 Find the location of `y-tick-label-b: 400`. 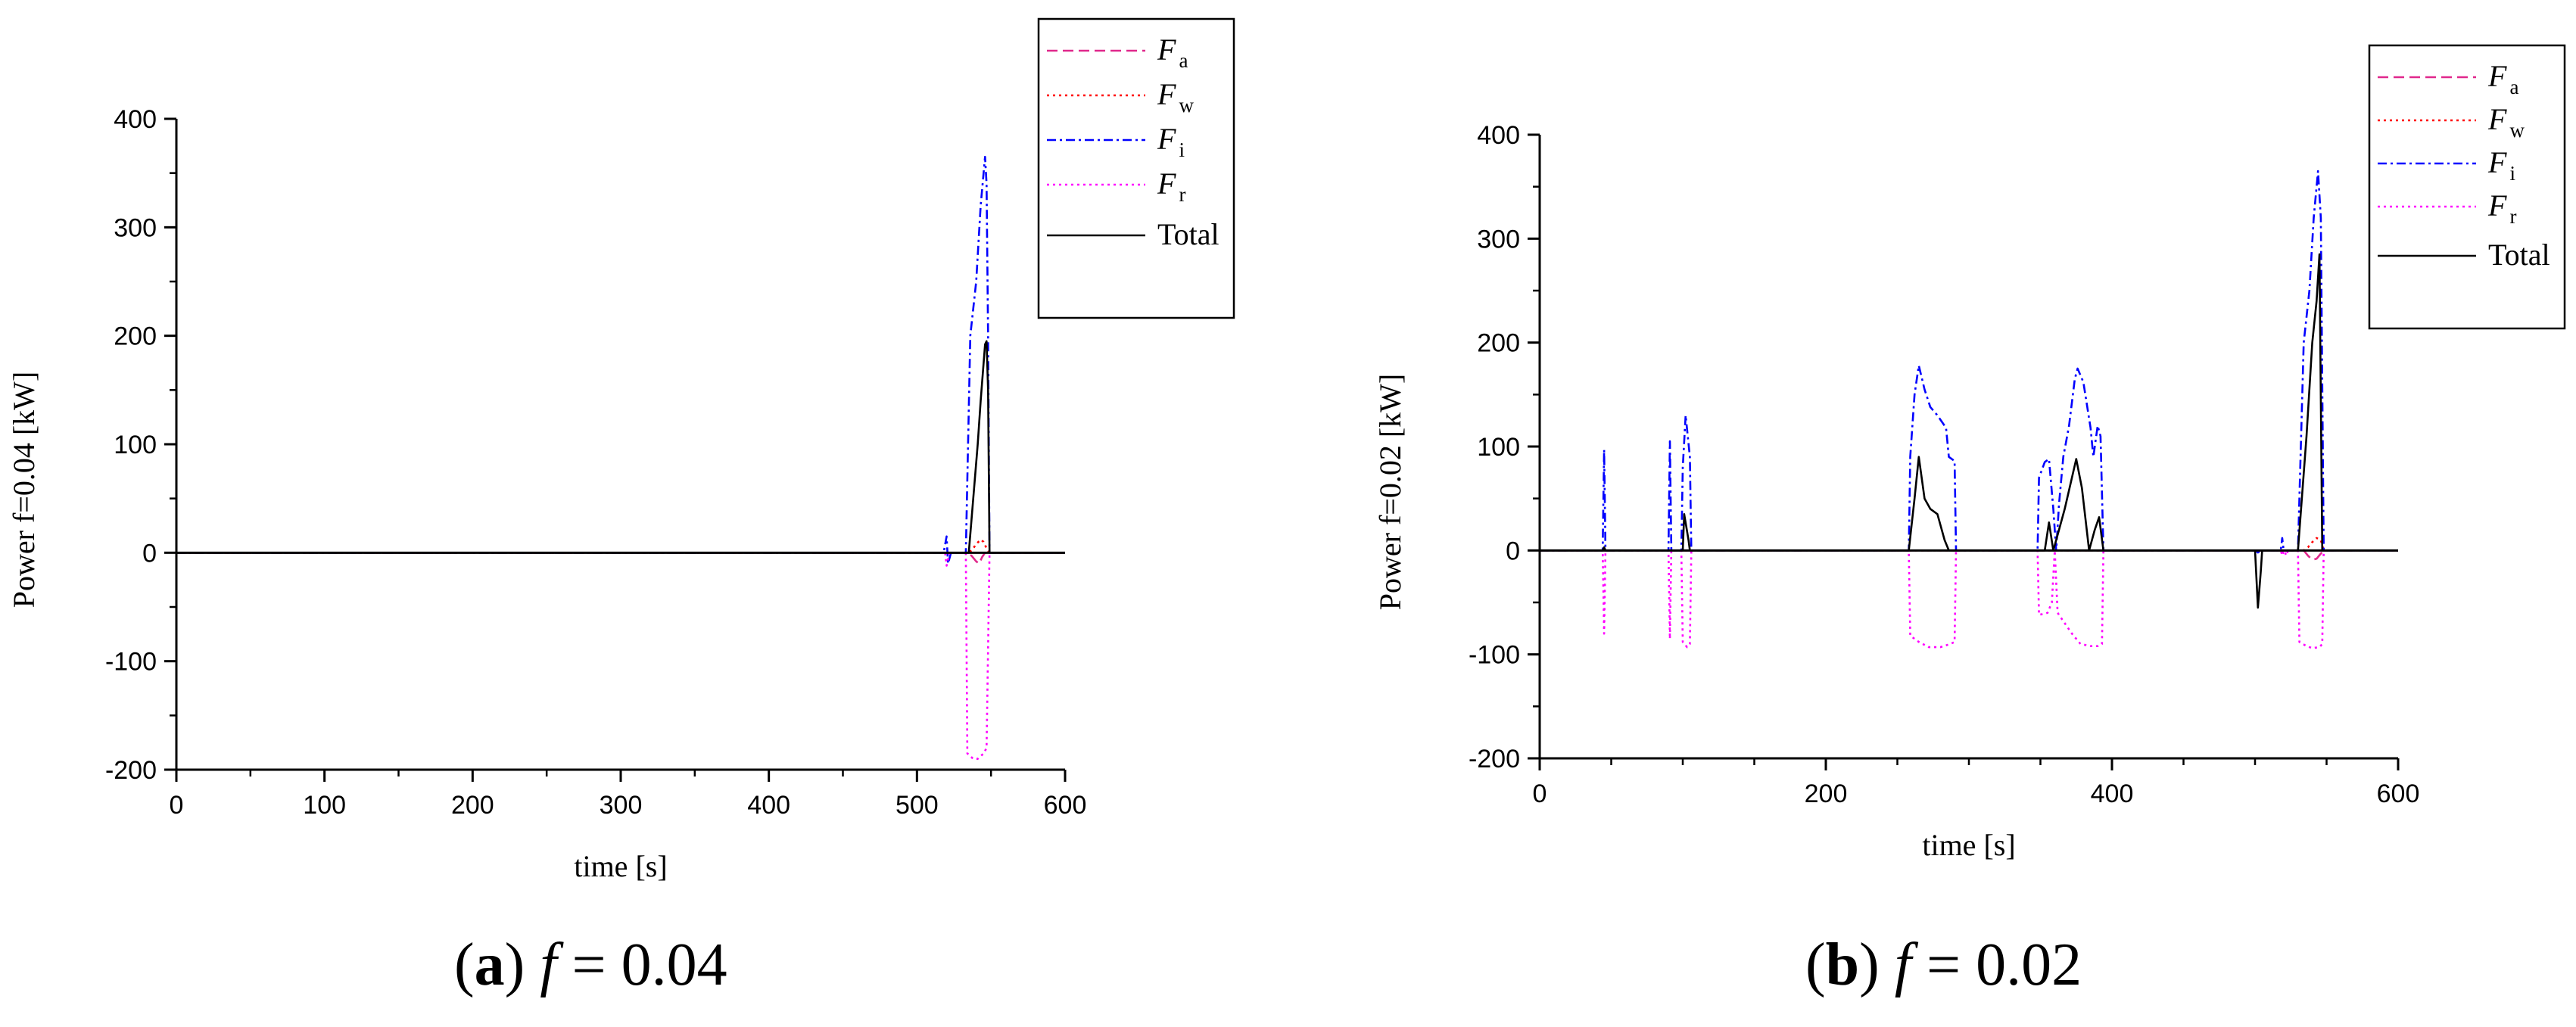

y-tick-label-b: 400 is located at coordinates (1498, 135).